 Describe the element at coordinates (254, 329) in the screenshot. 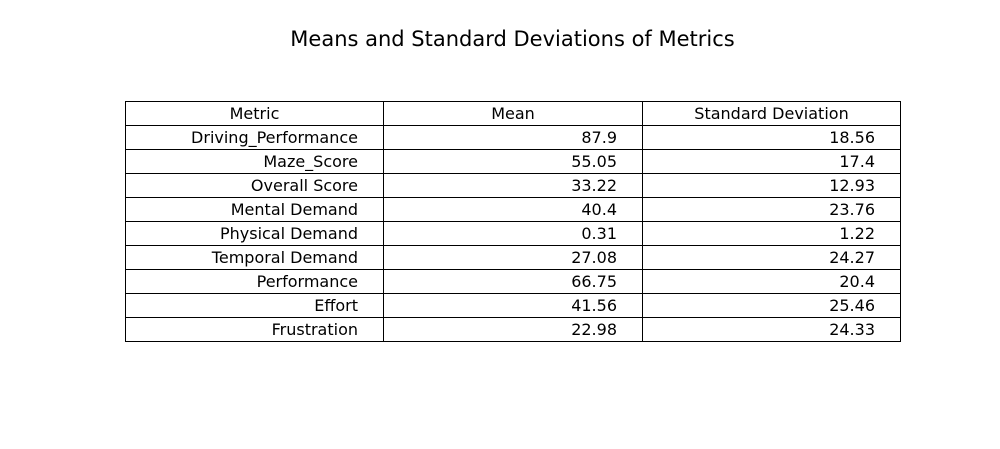

I see `metric-cell: Frustration` at that location.